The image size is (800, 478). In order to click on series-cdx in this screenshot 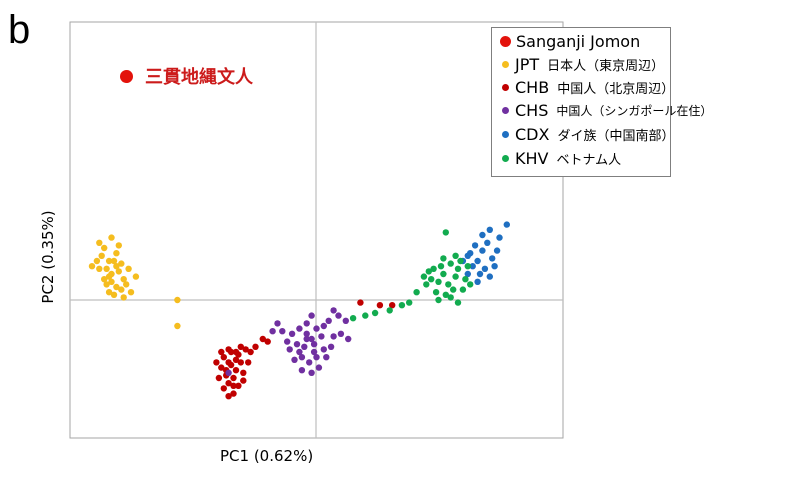, I will do `click(484, 253)`.